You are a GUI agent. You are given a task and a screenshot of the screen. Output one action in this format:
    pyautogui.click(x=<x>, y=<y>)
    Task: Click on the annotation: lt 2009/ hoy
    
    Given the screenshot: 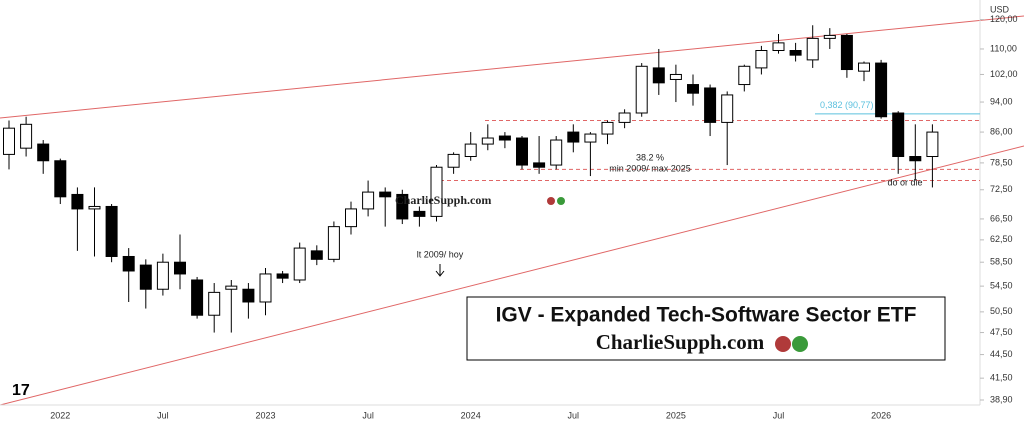 What is the action you would take?
    pyautogui.click(x=440, y=254)
    